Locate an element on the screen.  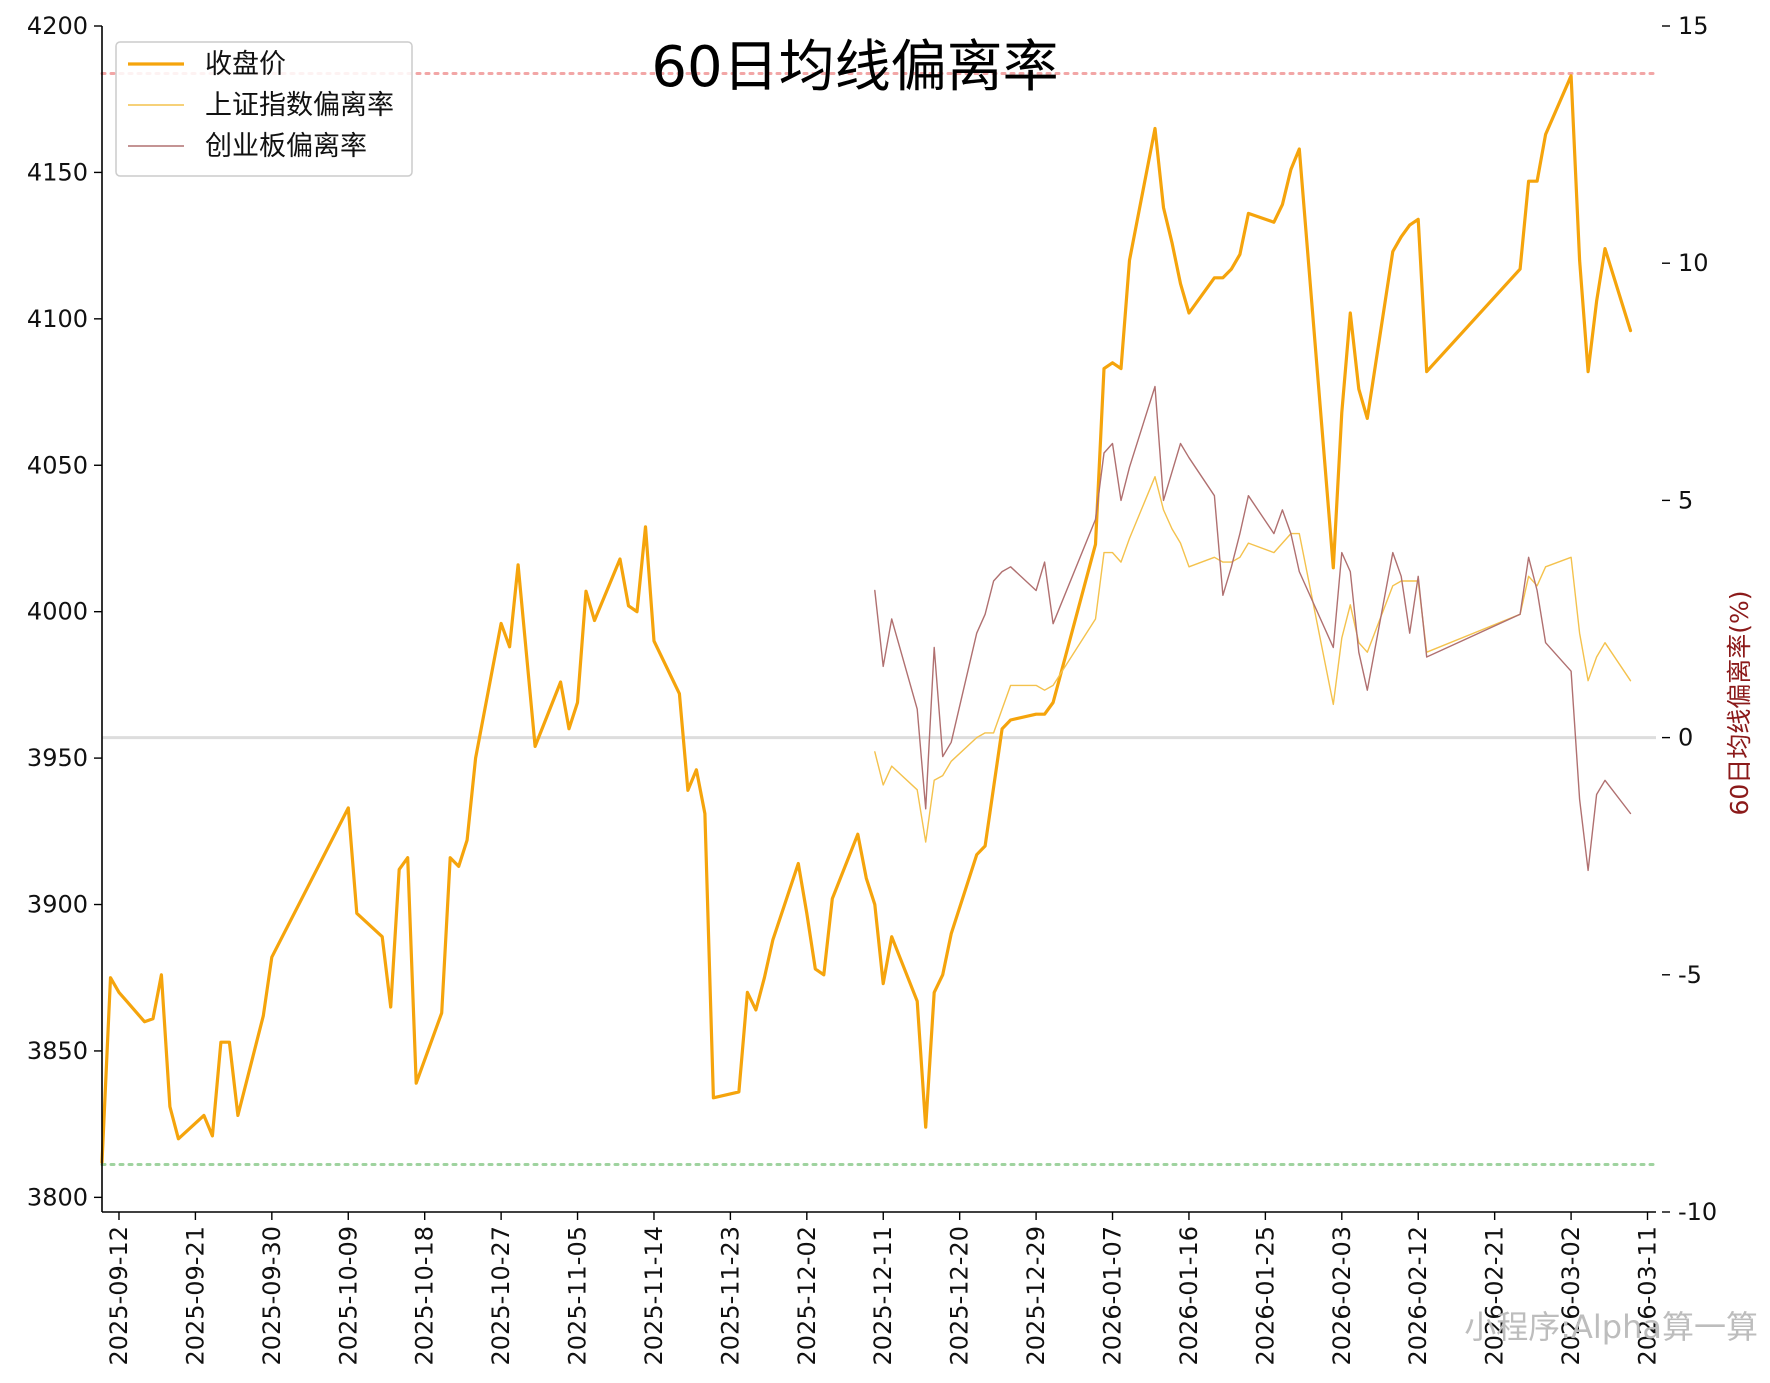
x-tick-label: 2025-11-14 is located at coordinates (654, 1295).